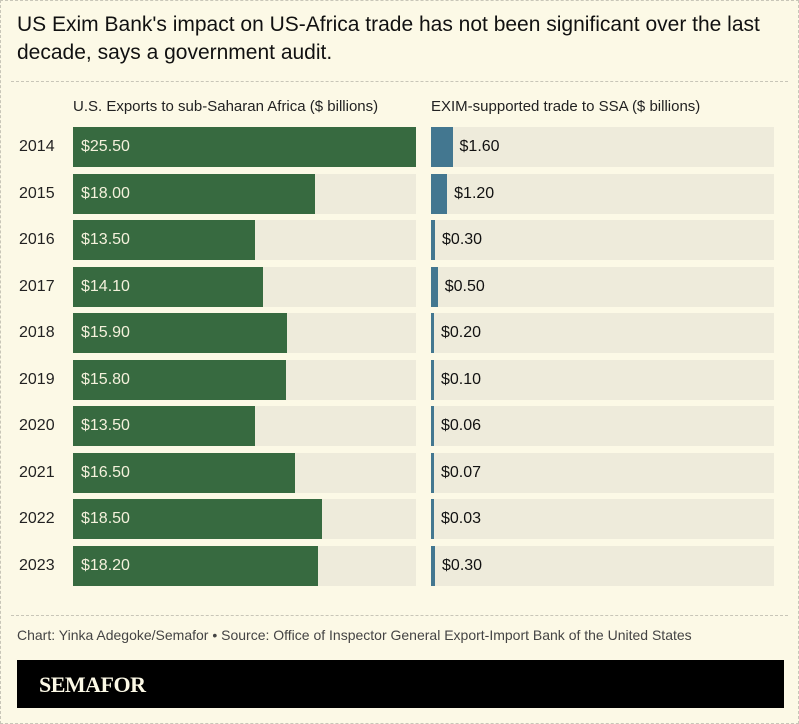 This screenshot has height=724, width=799. Describe the element at coordinates (37, 426) in the screenshot. I see `year-label: 2020` at that location.